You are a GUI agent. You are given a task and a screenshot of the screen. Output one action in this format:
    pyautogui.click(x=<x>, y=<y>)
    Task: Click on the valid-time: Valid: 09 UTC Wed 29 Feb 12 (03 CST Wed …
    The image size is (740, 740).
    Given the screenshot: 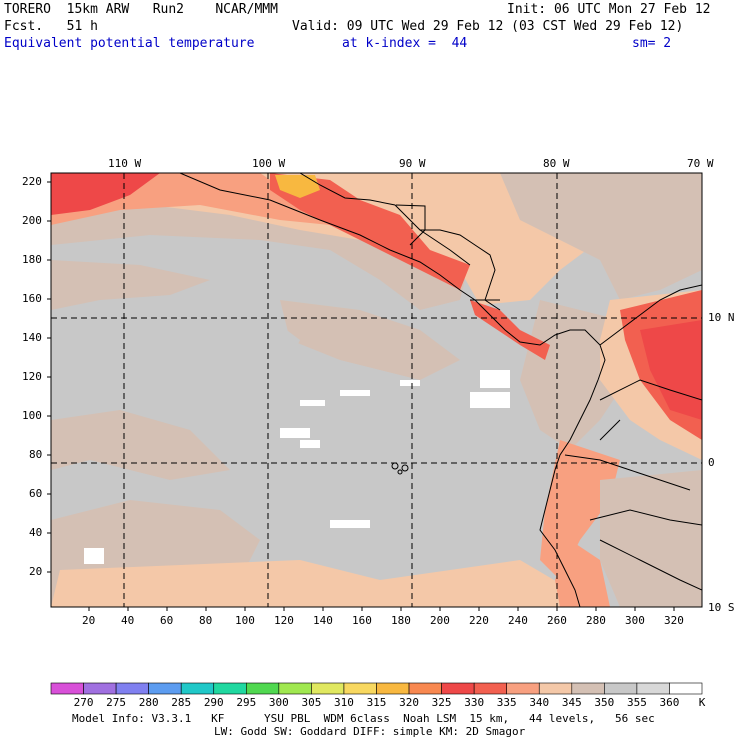 What is the action you would take?
    pyautogui.click(x=488, y=26)
    